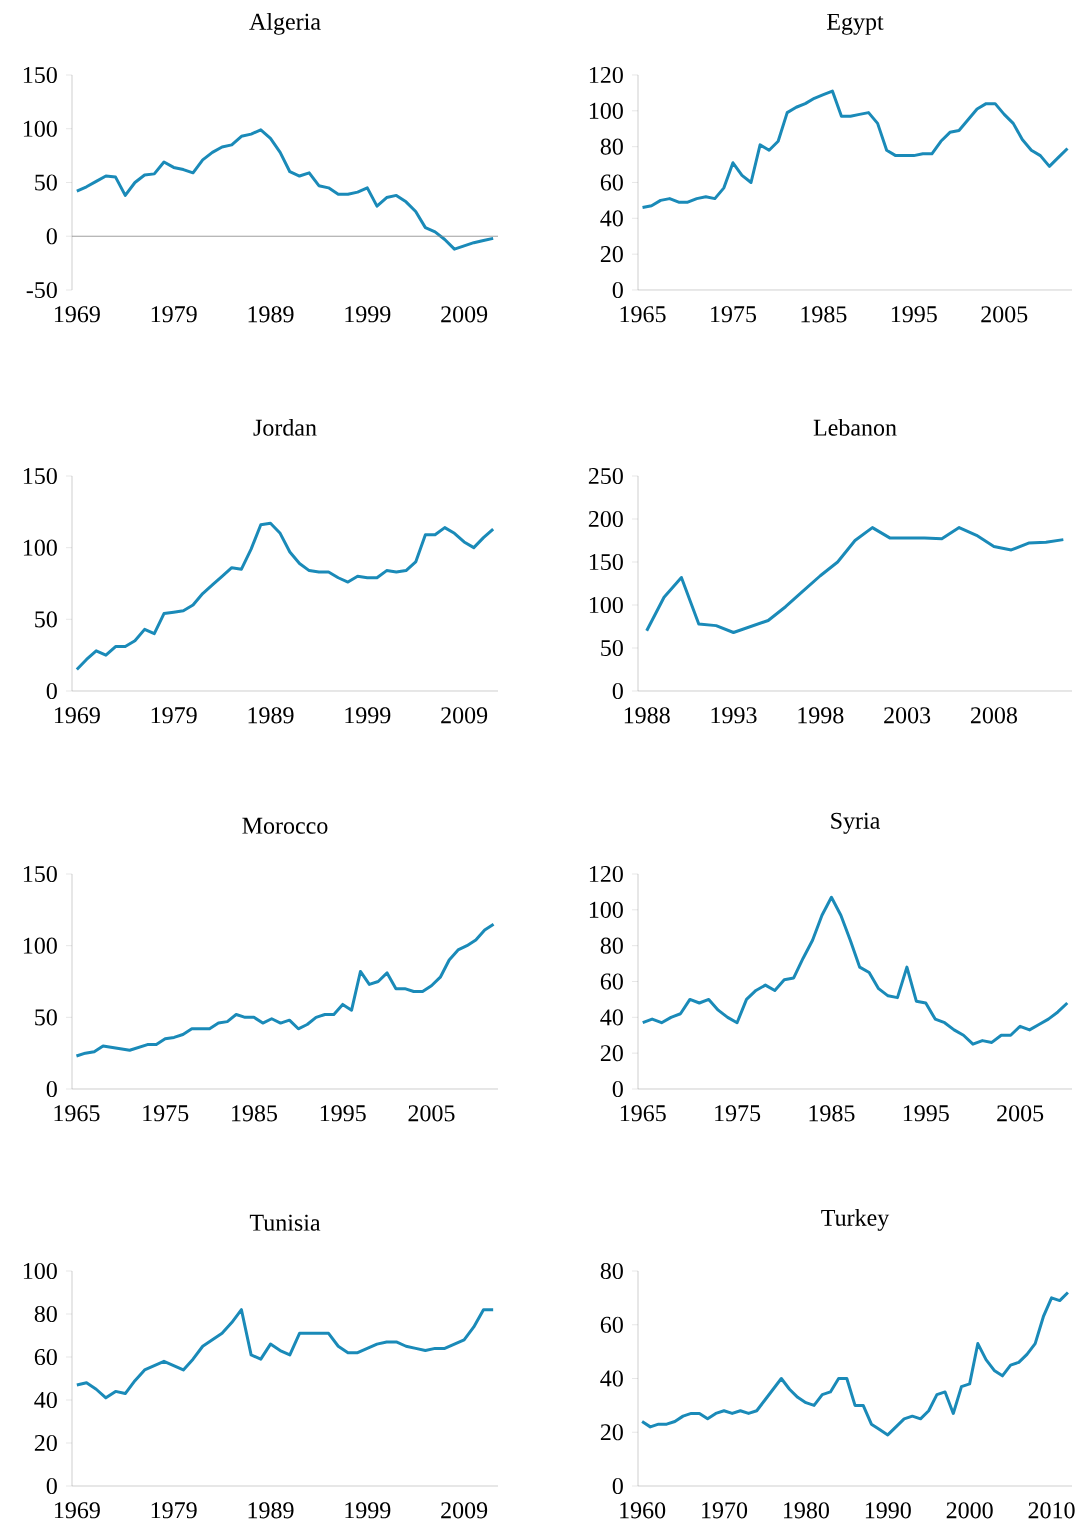  Describe the element at coordinates (856, 823) in the screenshot. I see `chart-title: Syria` at that location.